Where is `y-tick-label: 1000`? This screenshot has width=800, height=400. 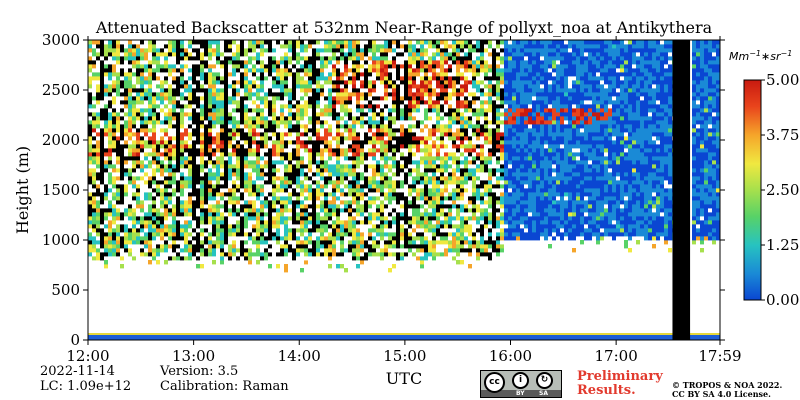 y-tick-label: 1000 is located at coordinates (61, 240).